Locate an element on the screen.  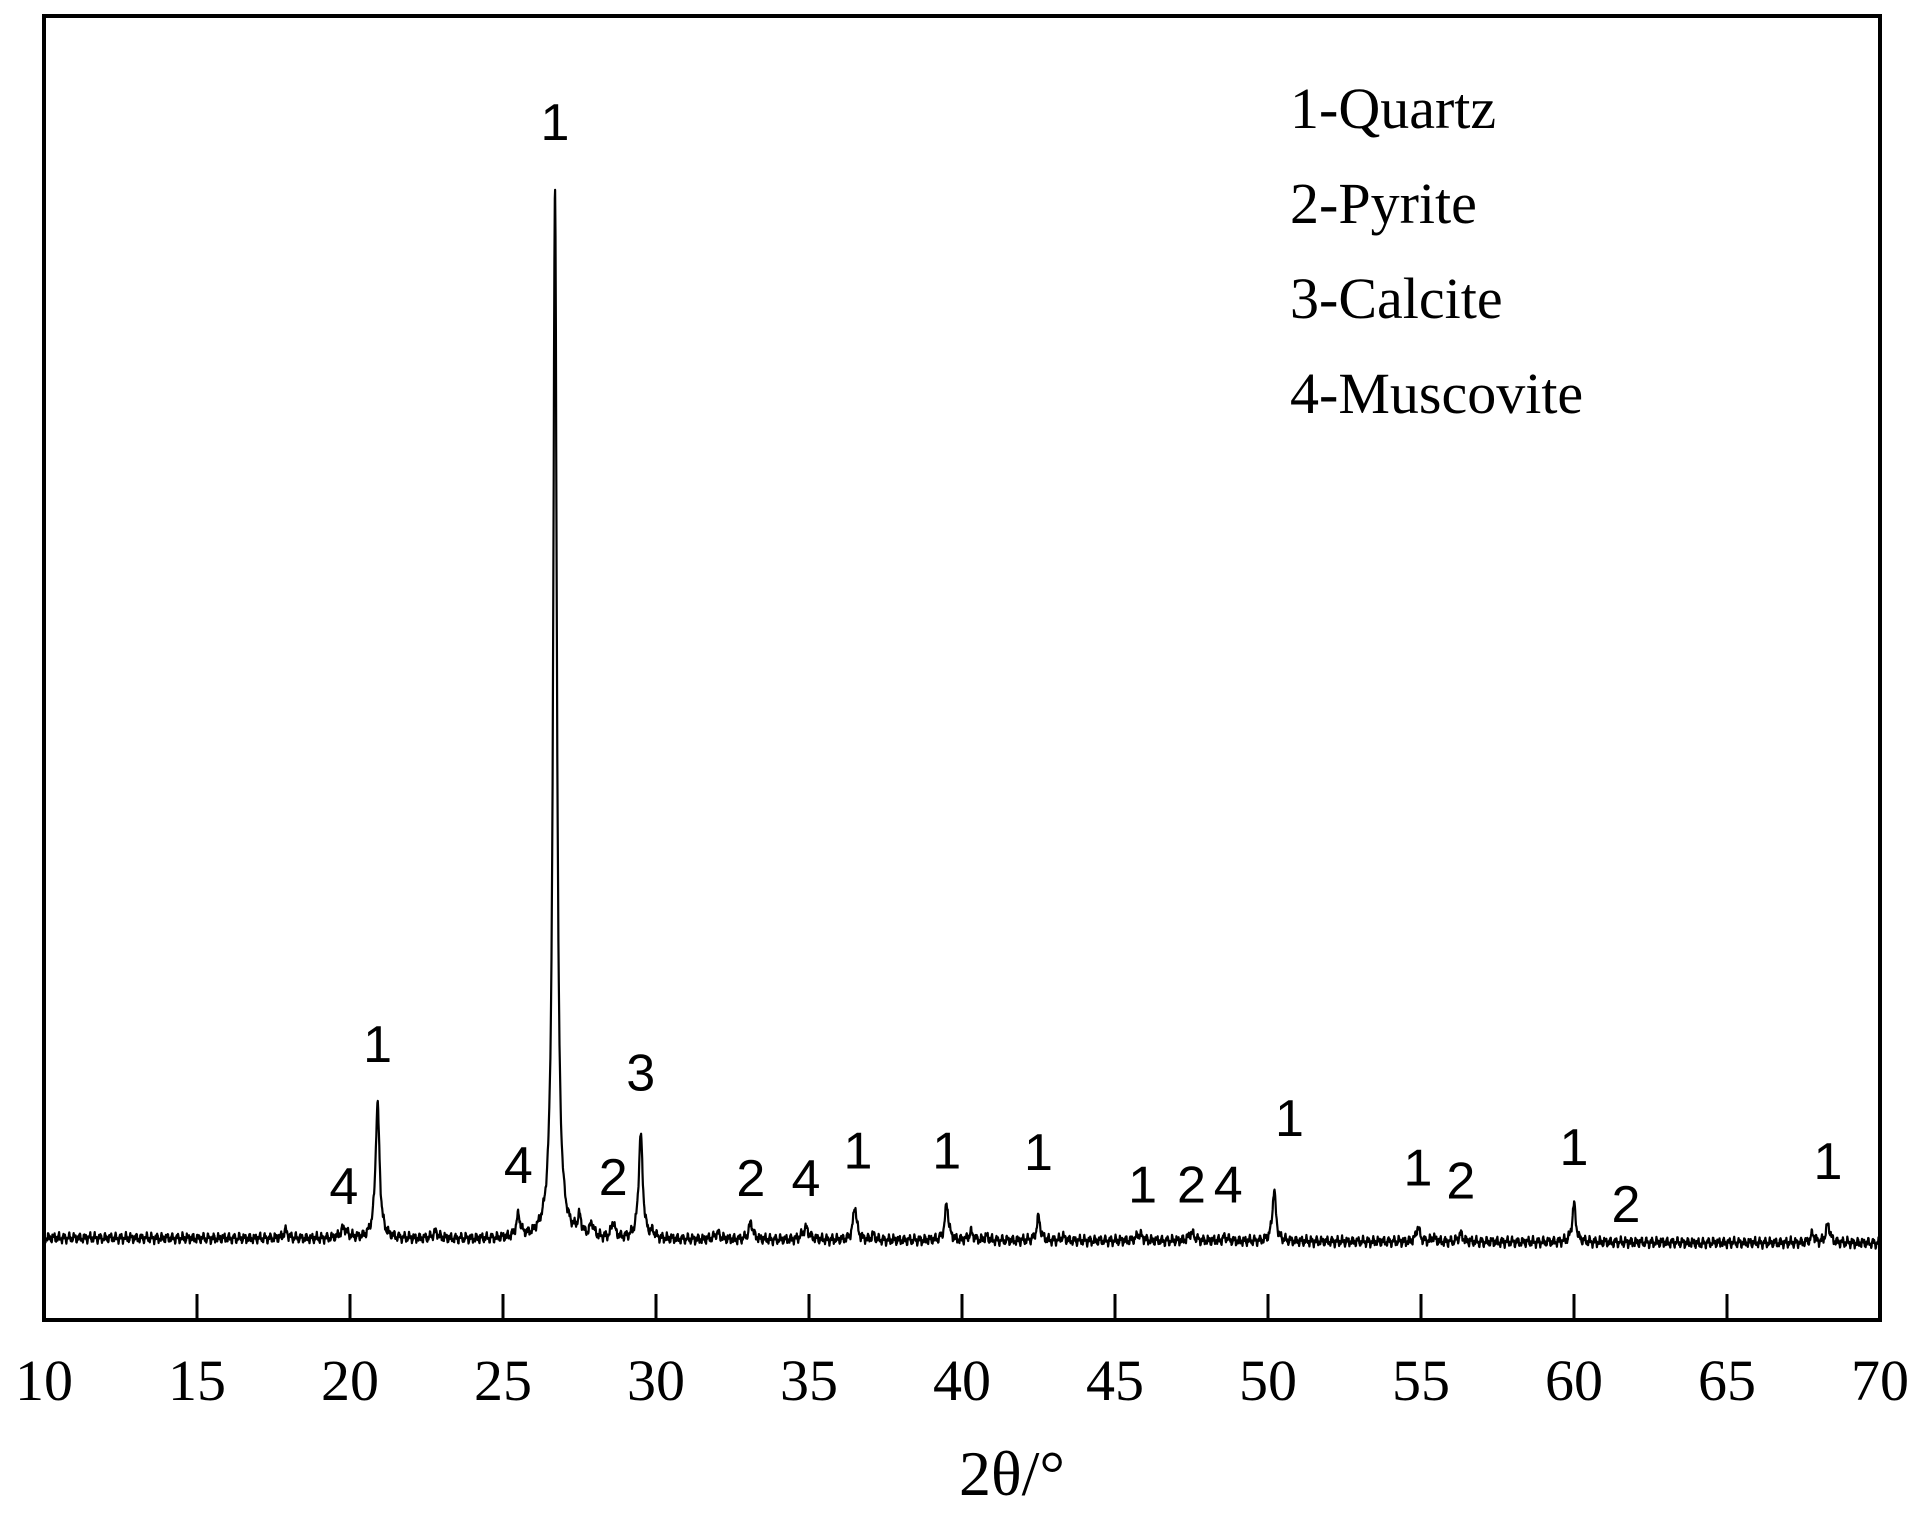
x-tick-label-11: 65 is located at coordinates (1727, 1380).